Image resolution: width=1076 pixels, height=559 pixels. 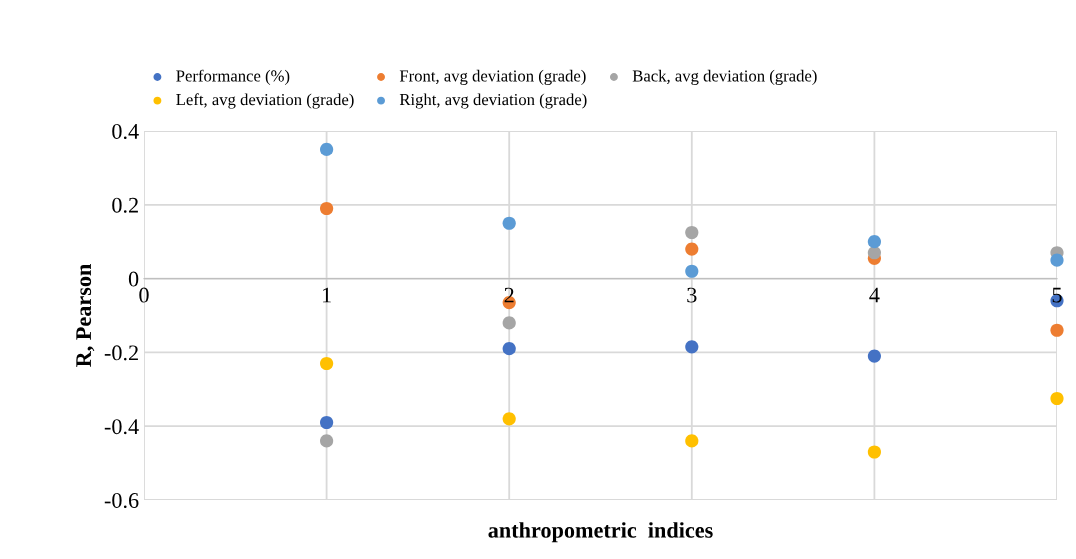 What do you see at coordinates (121, 353) in the screenshot?
I see `y-tick-label: -0.2` at bounding box center [121, 353].